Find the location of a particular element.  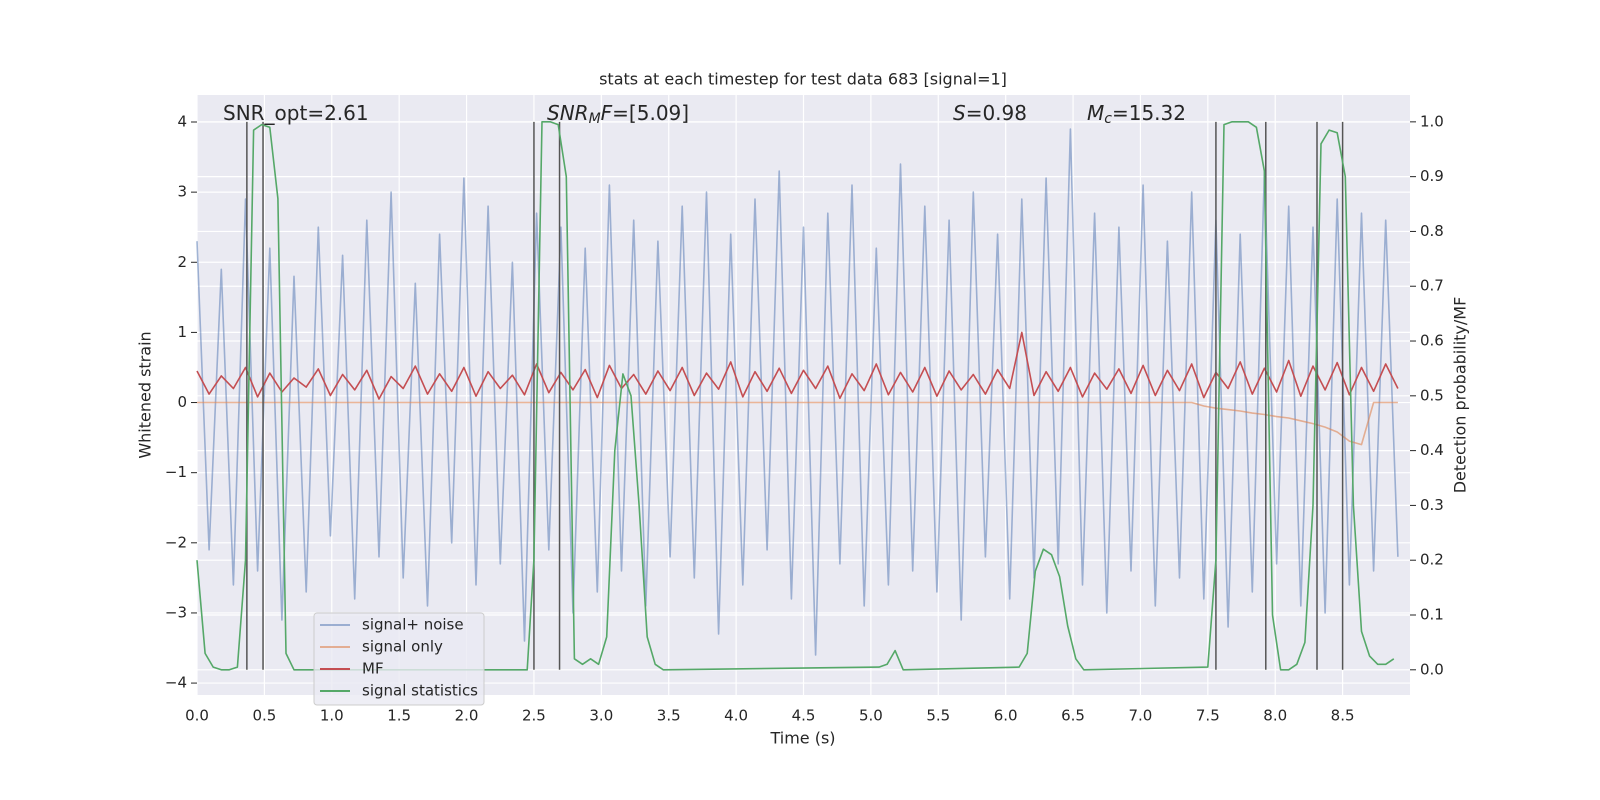

y2-tick-label: 1.0 is located at coordinates (1432, 121).